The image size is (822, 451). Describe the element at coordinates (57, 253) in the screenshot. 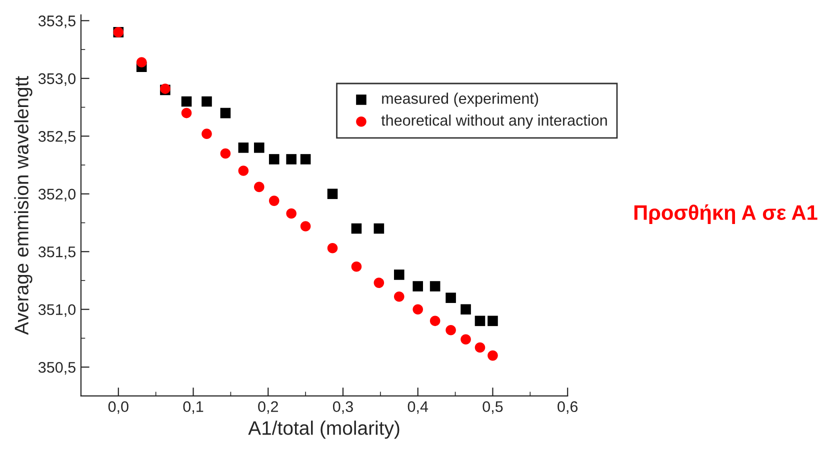

I see `y-tick-label: 351,5` at that location.